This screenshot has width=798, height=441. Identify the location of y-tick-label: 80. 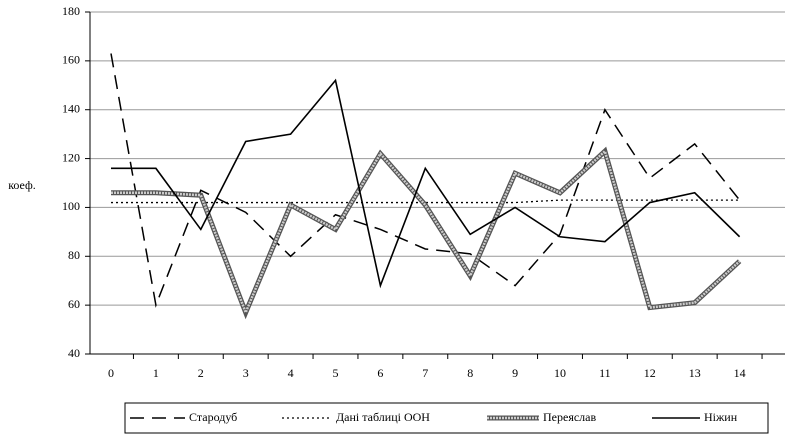
(74, 255).